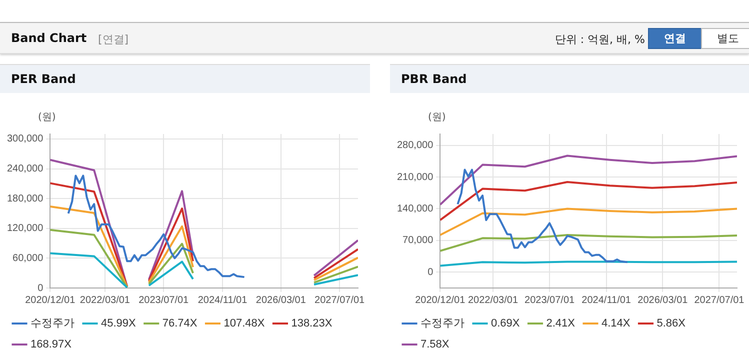 Image resolution: width=749 pixels, height=364 pixels. I want to click on legend-label: 45.99X, so click(119, 324).